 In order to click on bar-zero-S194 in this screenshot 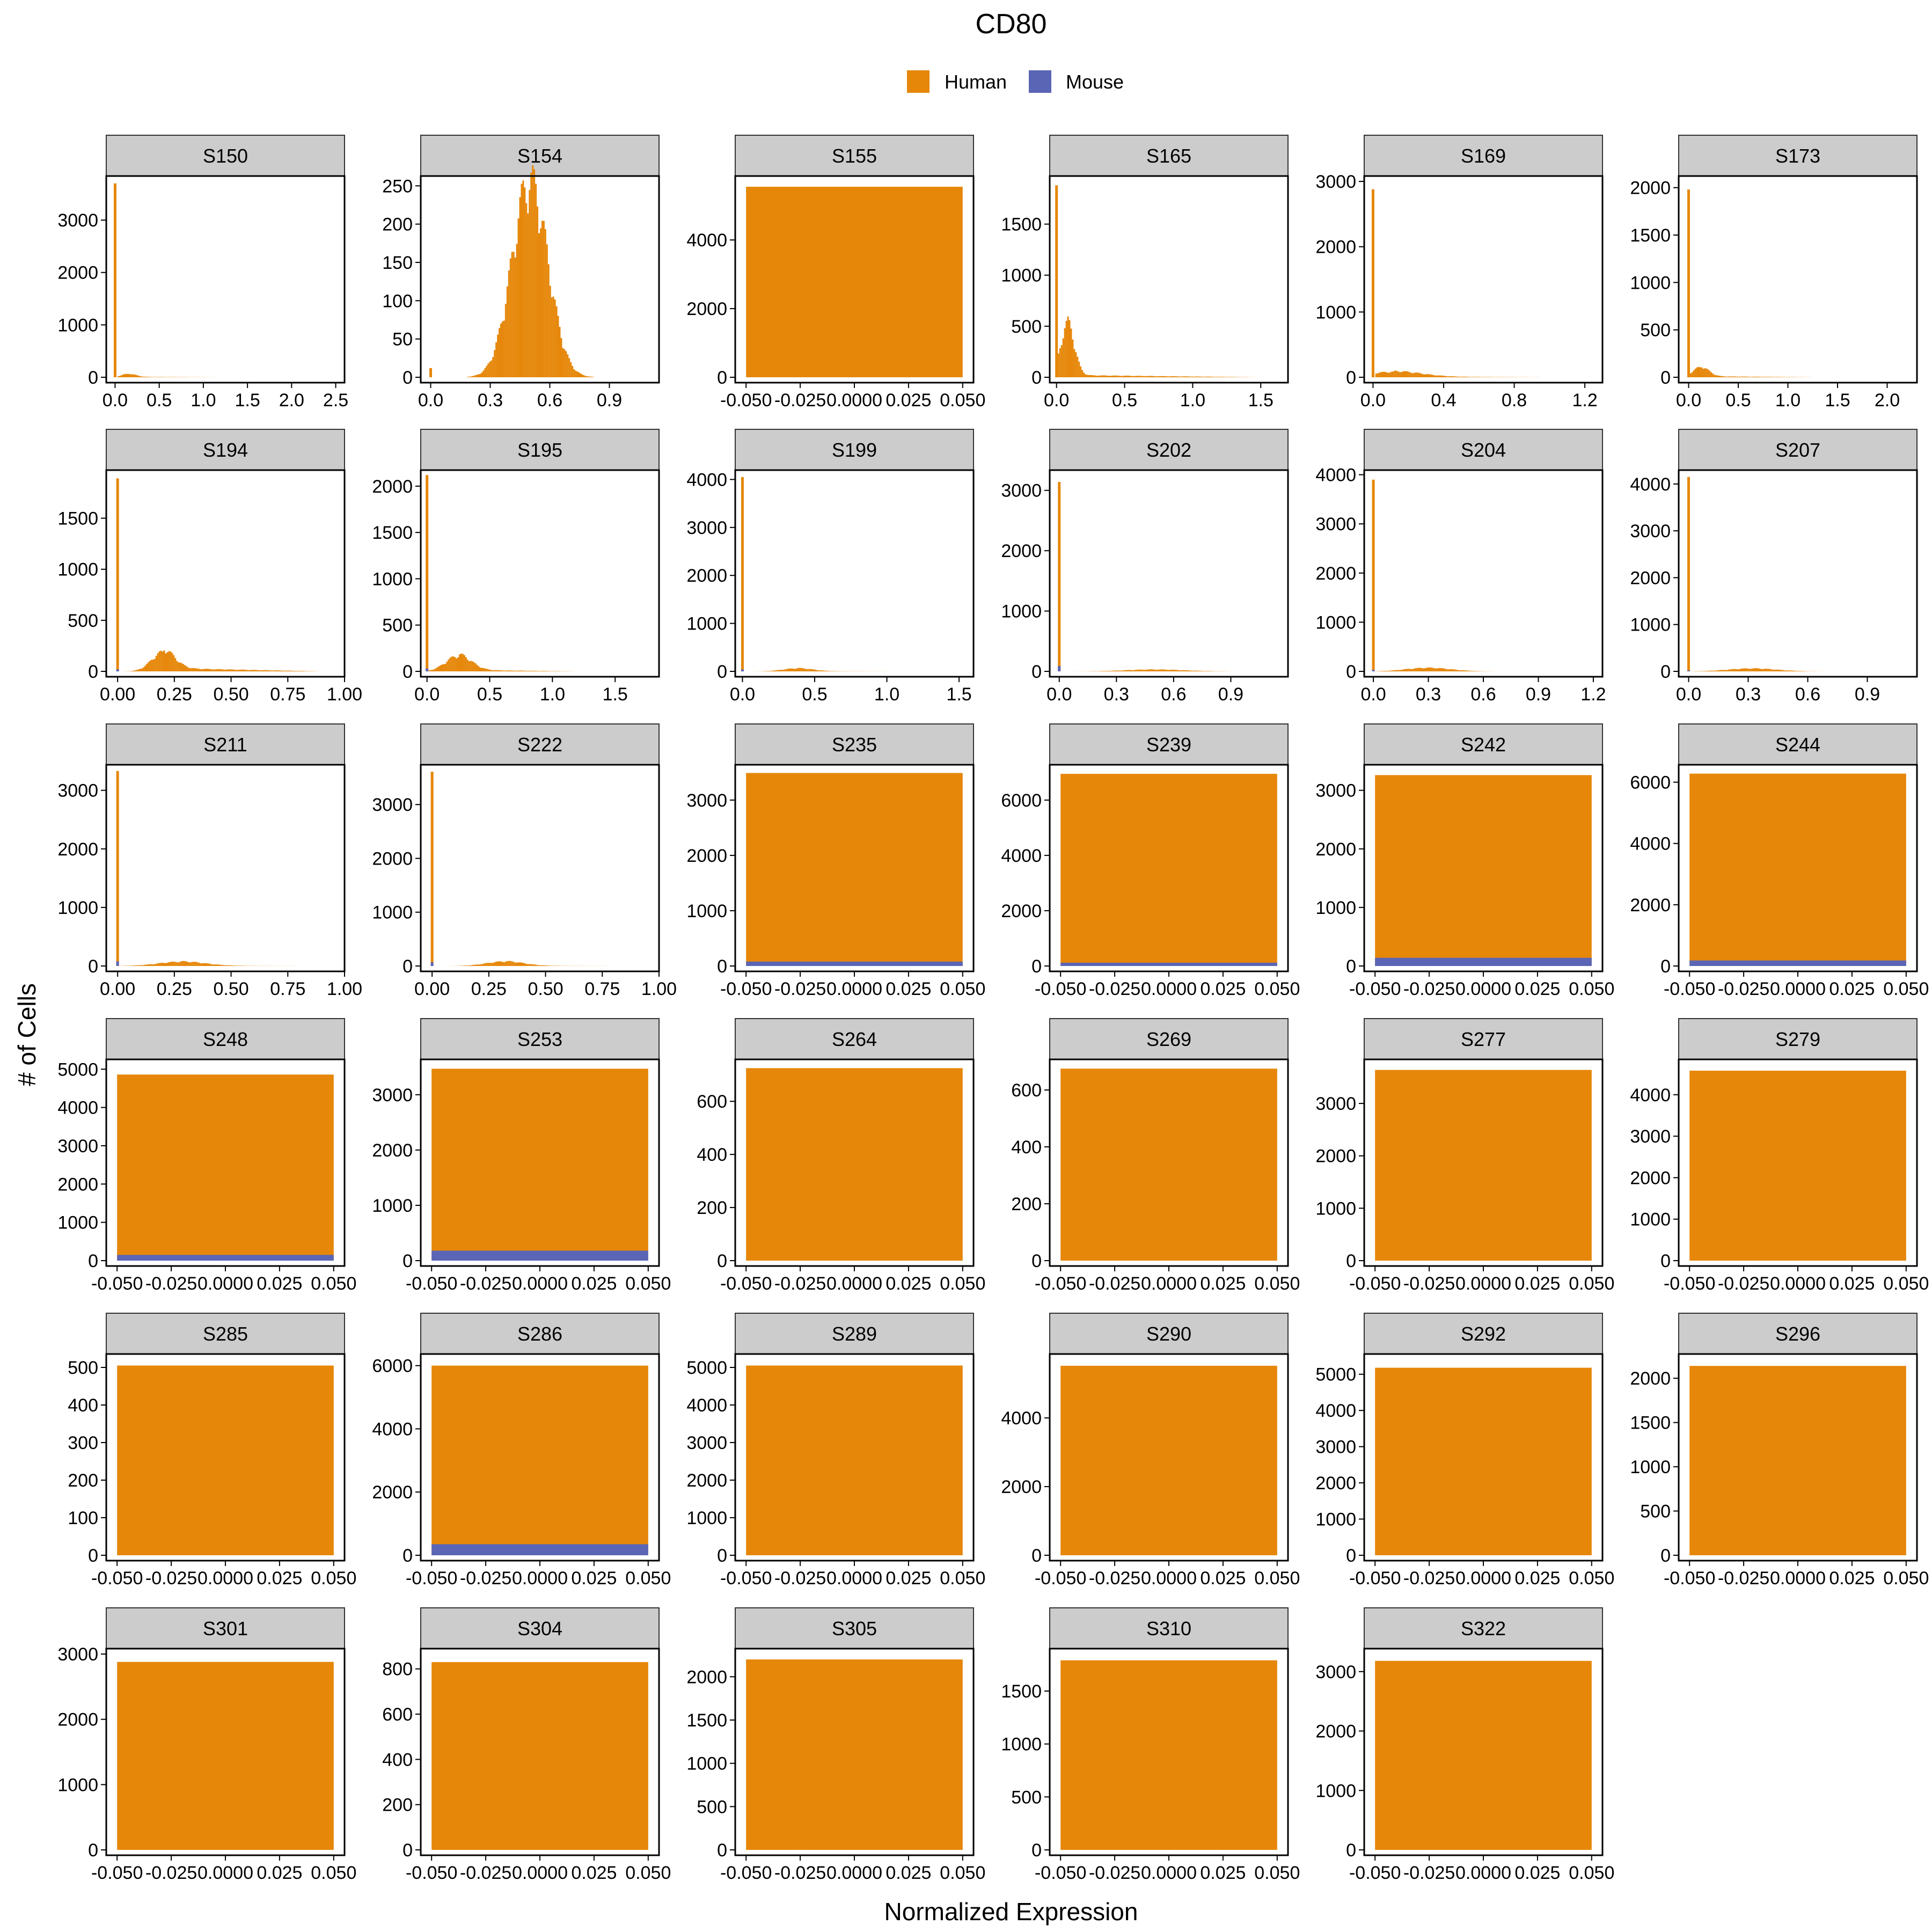, I will do `click(117, 574)`.